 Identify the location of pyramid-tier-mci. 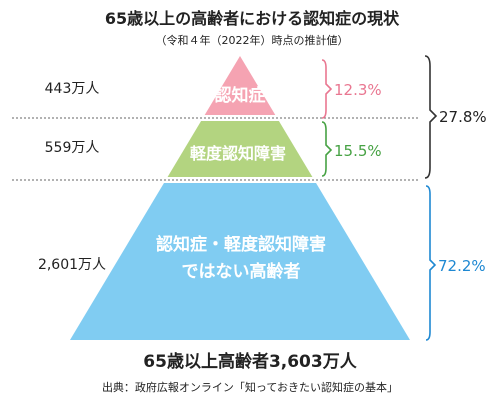
(240, 149).